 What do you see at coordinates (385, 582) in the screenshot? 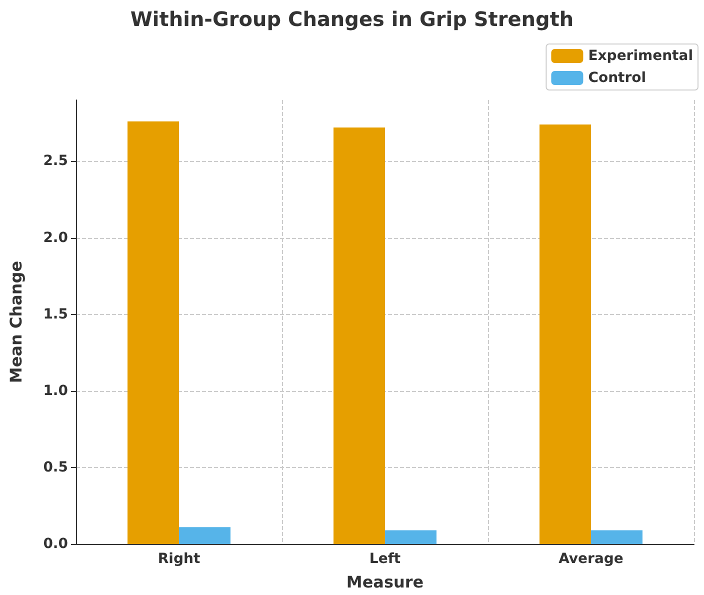
I see `x-axis-title: Measure` at bounding box center [385, 582].